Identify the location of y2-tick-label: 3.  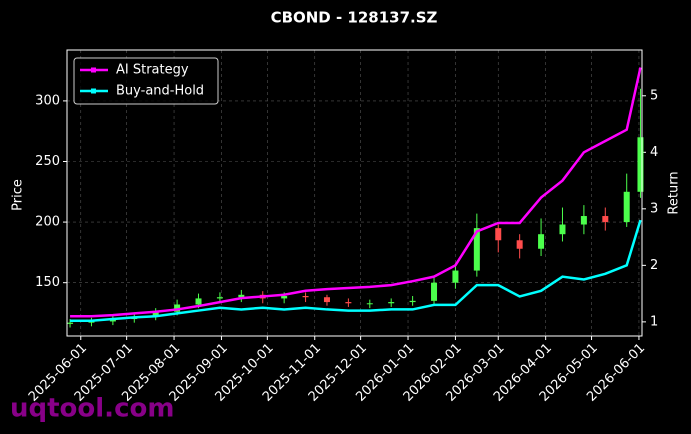
(654, 208).